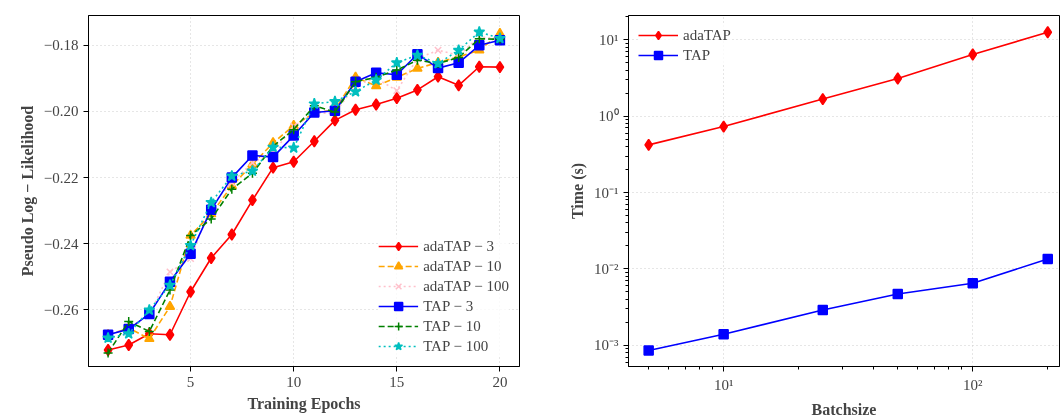 This screenshot has width=1061, height=420. What do you see at coordinates (606, 345) in the screenshot?
I see `y-tick-label: 10⁻³` at bounding box center [606, 345].